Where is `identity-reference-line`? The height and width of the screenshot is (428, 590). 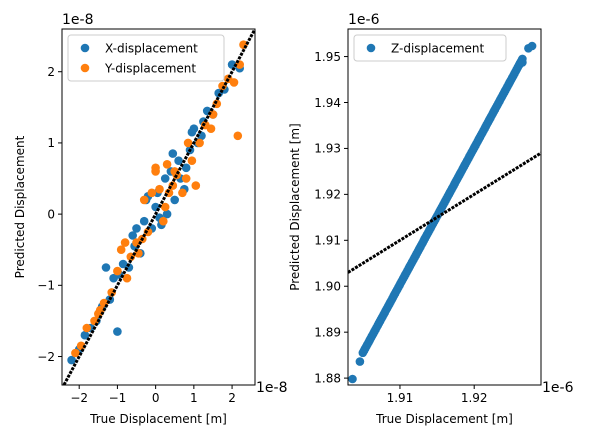
identity-reference-line is located at coordinates (444, 212).